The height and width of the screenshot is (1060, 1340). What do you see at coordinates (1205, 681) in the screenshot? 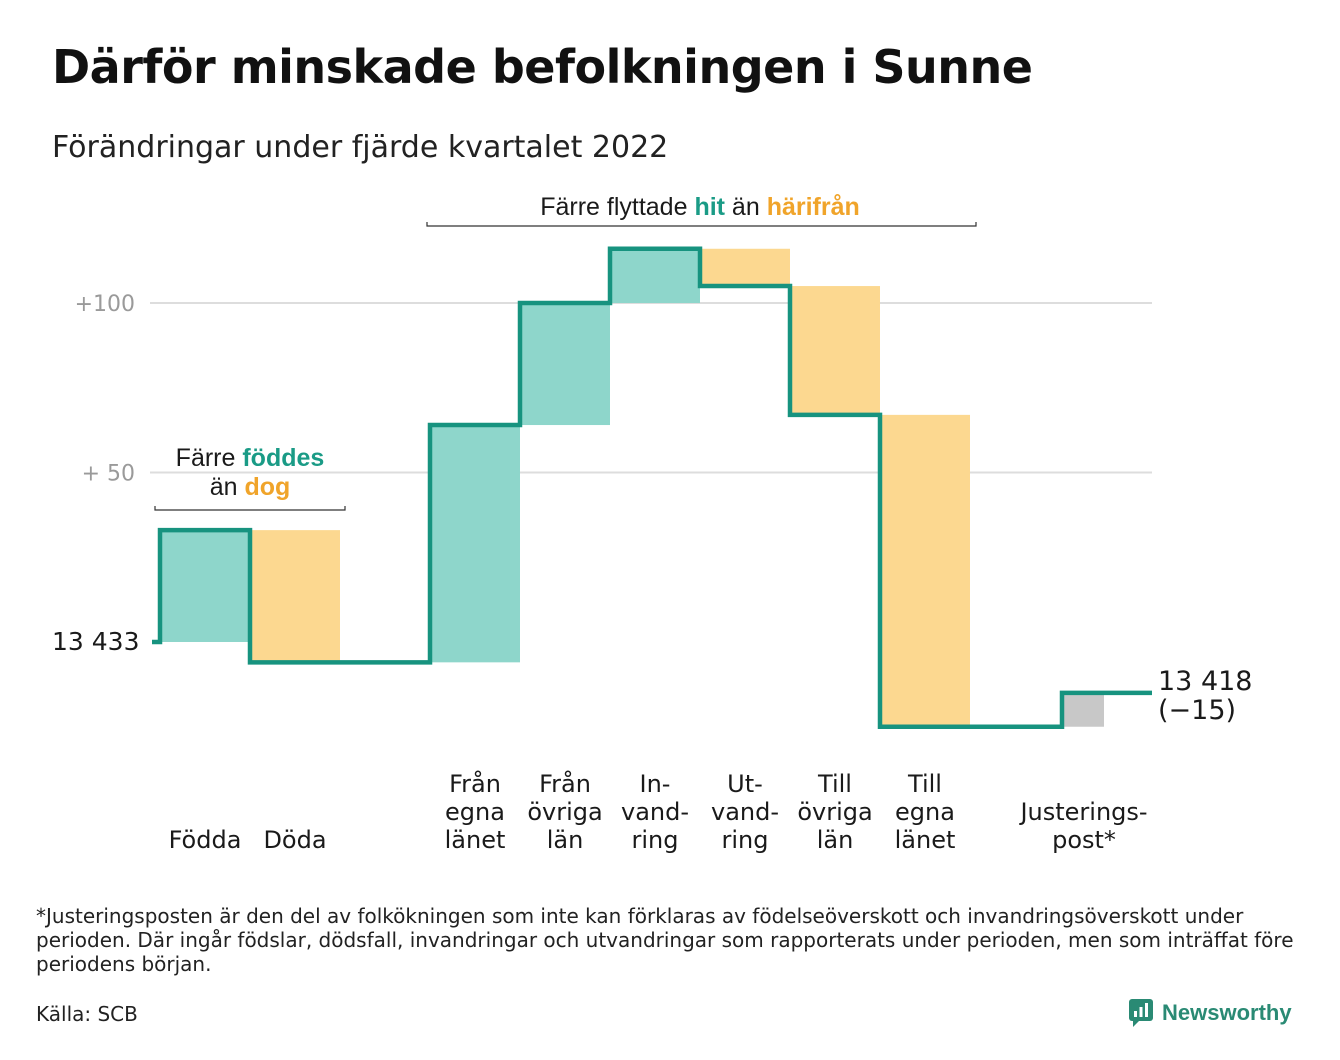
I see `end-value-label: 13 418` at bounding box center [1205, 681].